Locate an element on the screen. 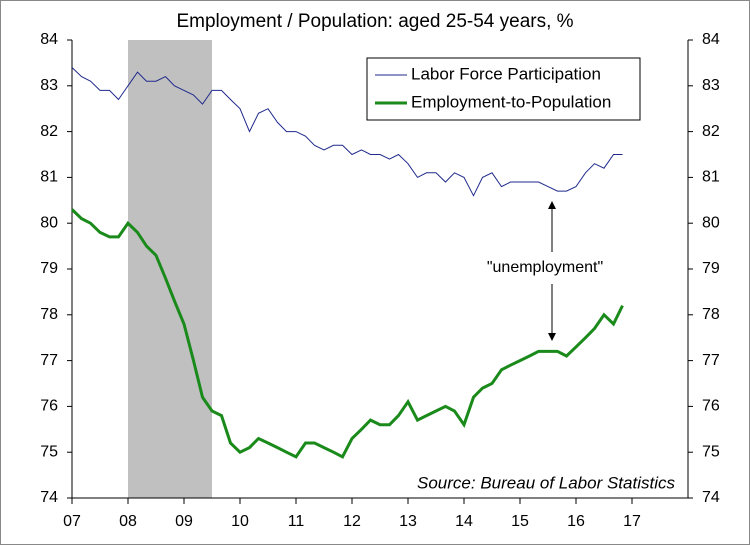 This screenshot has height=545, width=750. x-tick-label: 09 is located at coordinates (184, 521).